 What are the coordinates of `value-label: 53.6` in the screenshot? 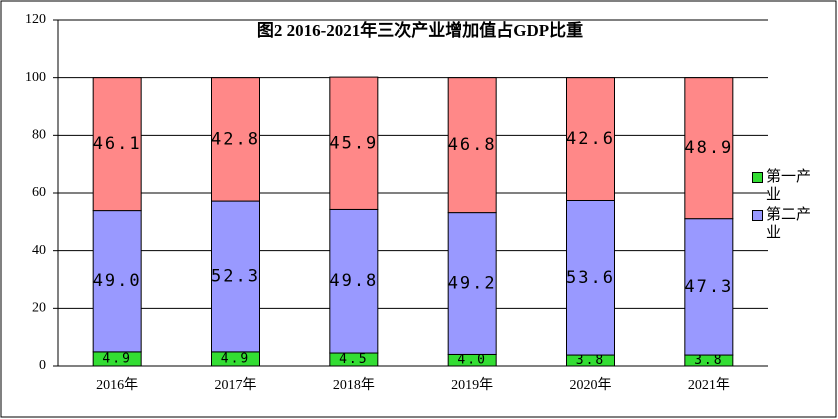 It's located at (590, 278).